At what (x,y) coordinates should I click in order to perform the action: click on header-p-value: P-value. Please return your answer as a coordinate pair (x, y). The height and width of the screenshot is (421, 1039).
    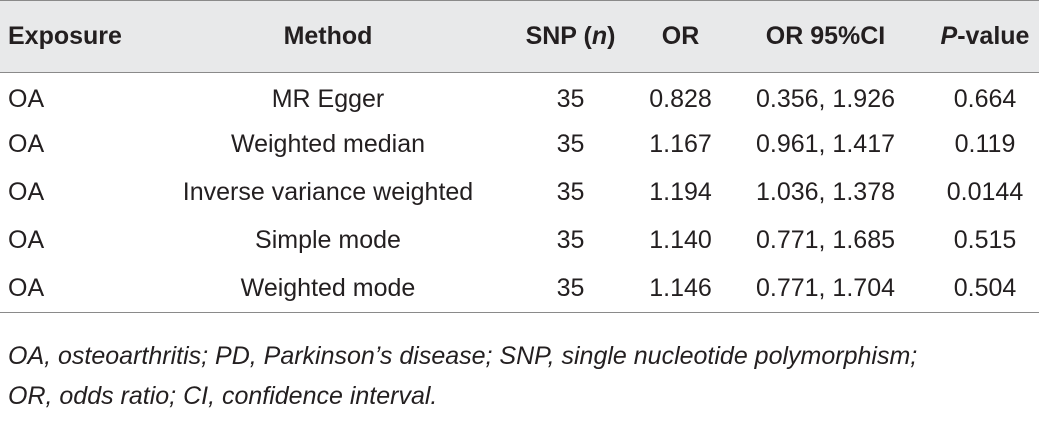
    Looking at the image, I should click on (981, 37).